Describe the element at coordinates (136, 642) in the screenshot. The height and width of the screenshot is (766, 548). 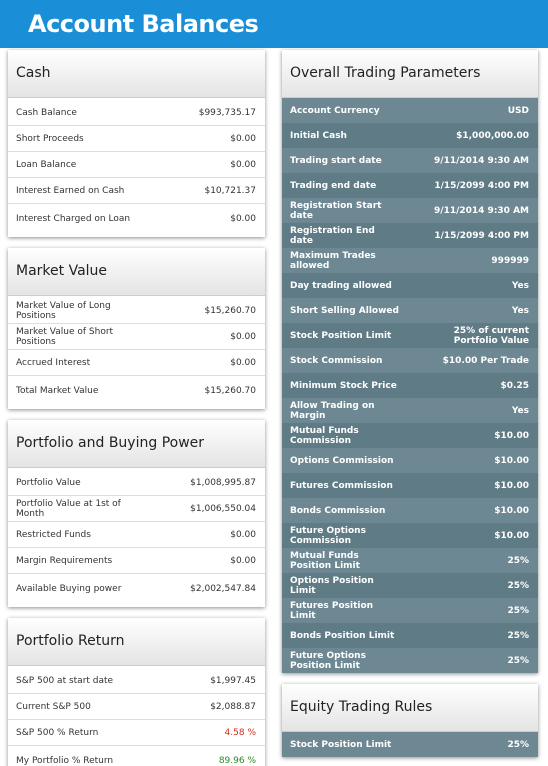
I see `panel-title: Portfolio Return` at that location.